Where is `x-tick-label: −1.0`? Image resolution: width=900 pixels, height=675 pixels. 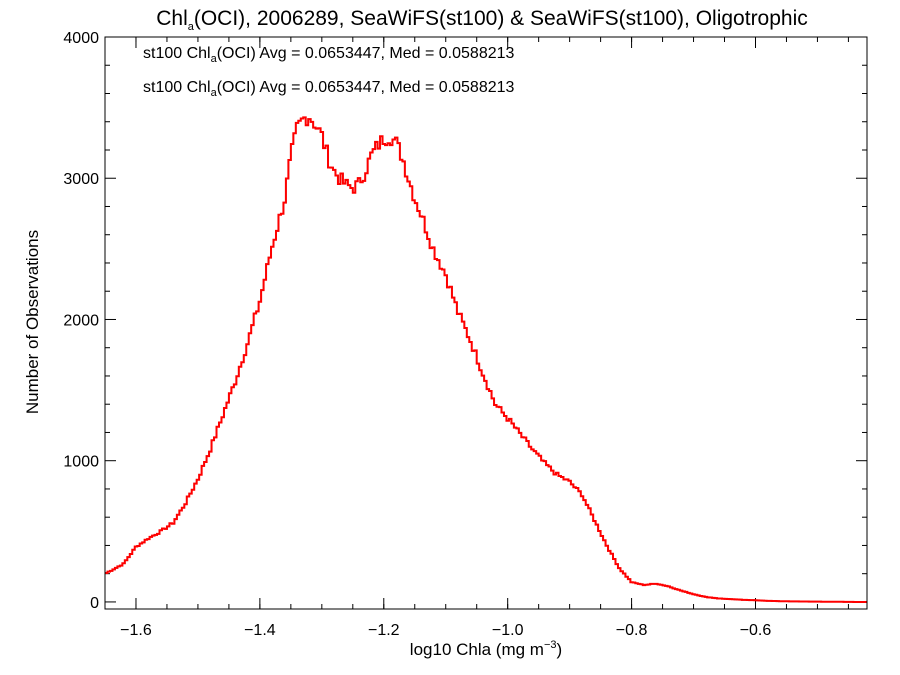
x-tick-label: −1.0 is located at coordinates (508, 630).